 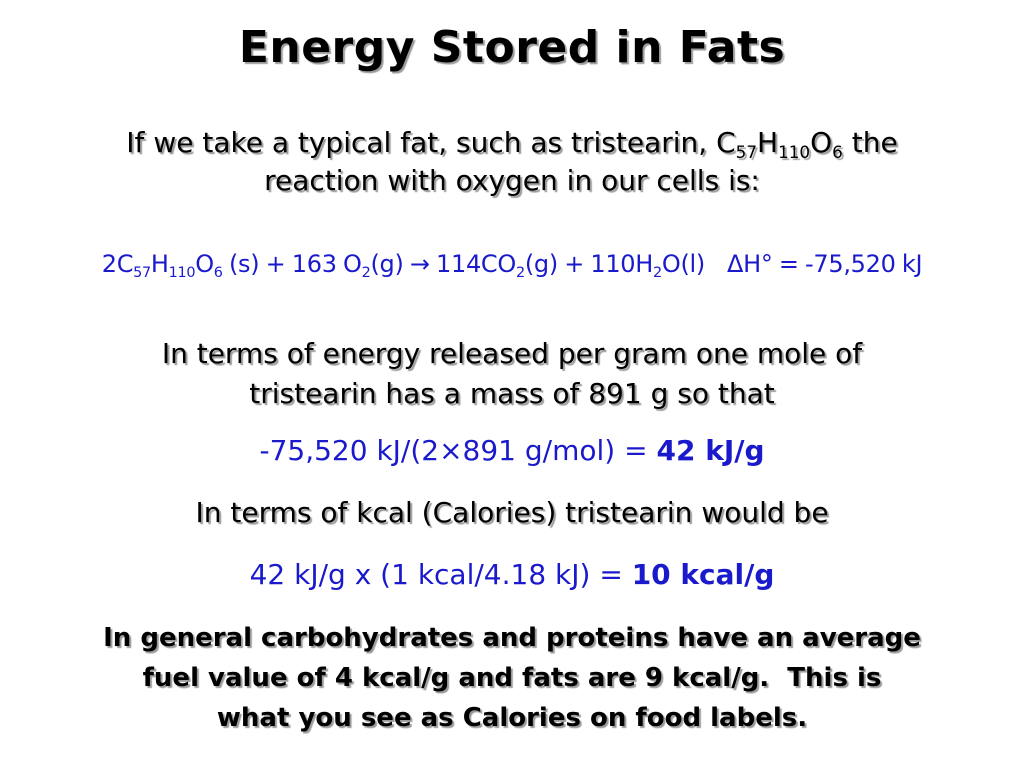 I want to click on calc-expression: 42 kJ/g x (1 kcal/4.18 kJ) =, so click(x=440, y=574).